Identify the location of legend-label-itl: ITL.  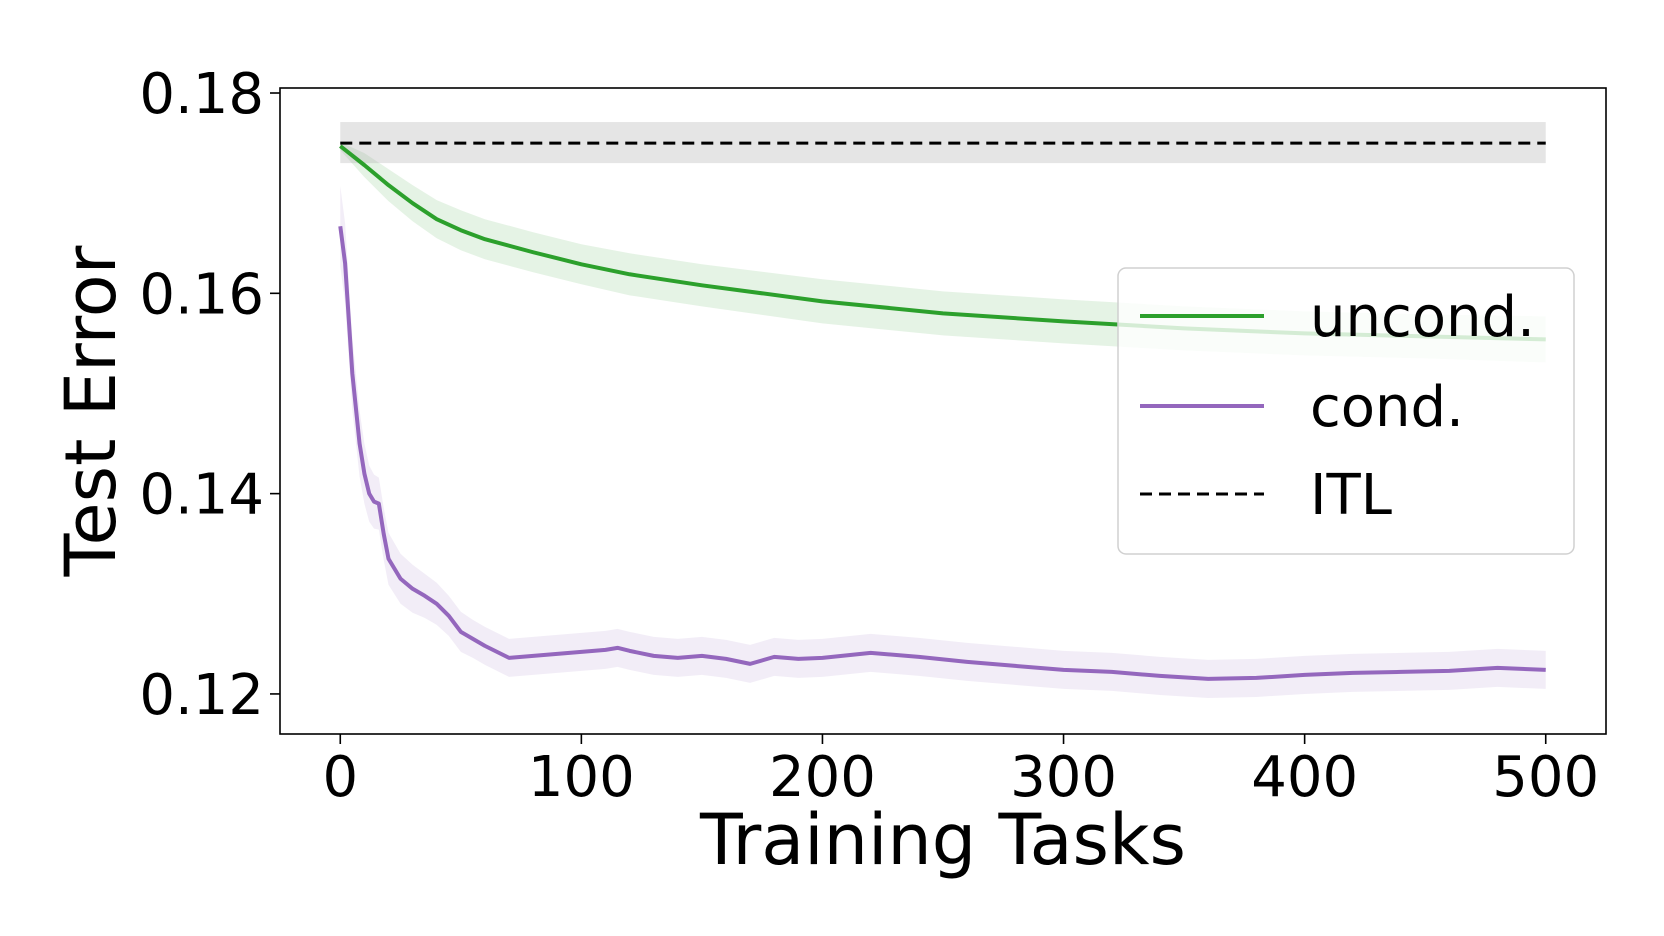
(1351, 495).